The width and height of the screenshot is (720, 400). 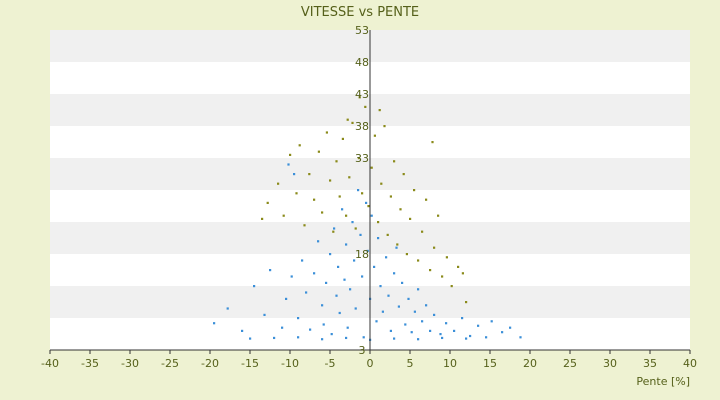 I want to click on x-tick-label: -20, so click(x=210, y=363).